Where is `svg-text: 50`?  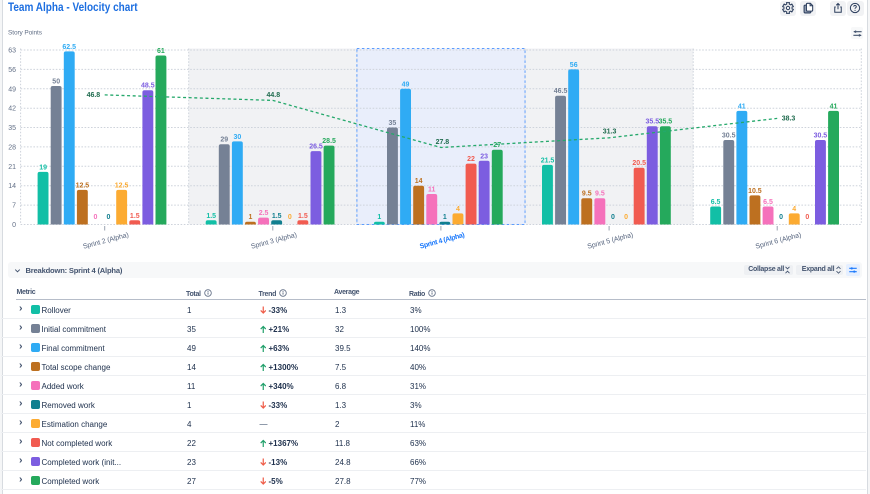 svg-text: 50 is located at coordinates (56, 82).